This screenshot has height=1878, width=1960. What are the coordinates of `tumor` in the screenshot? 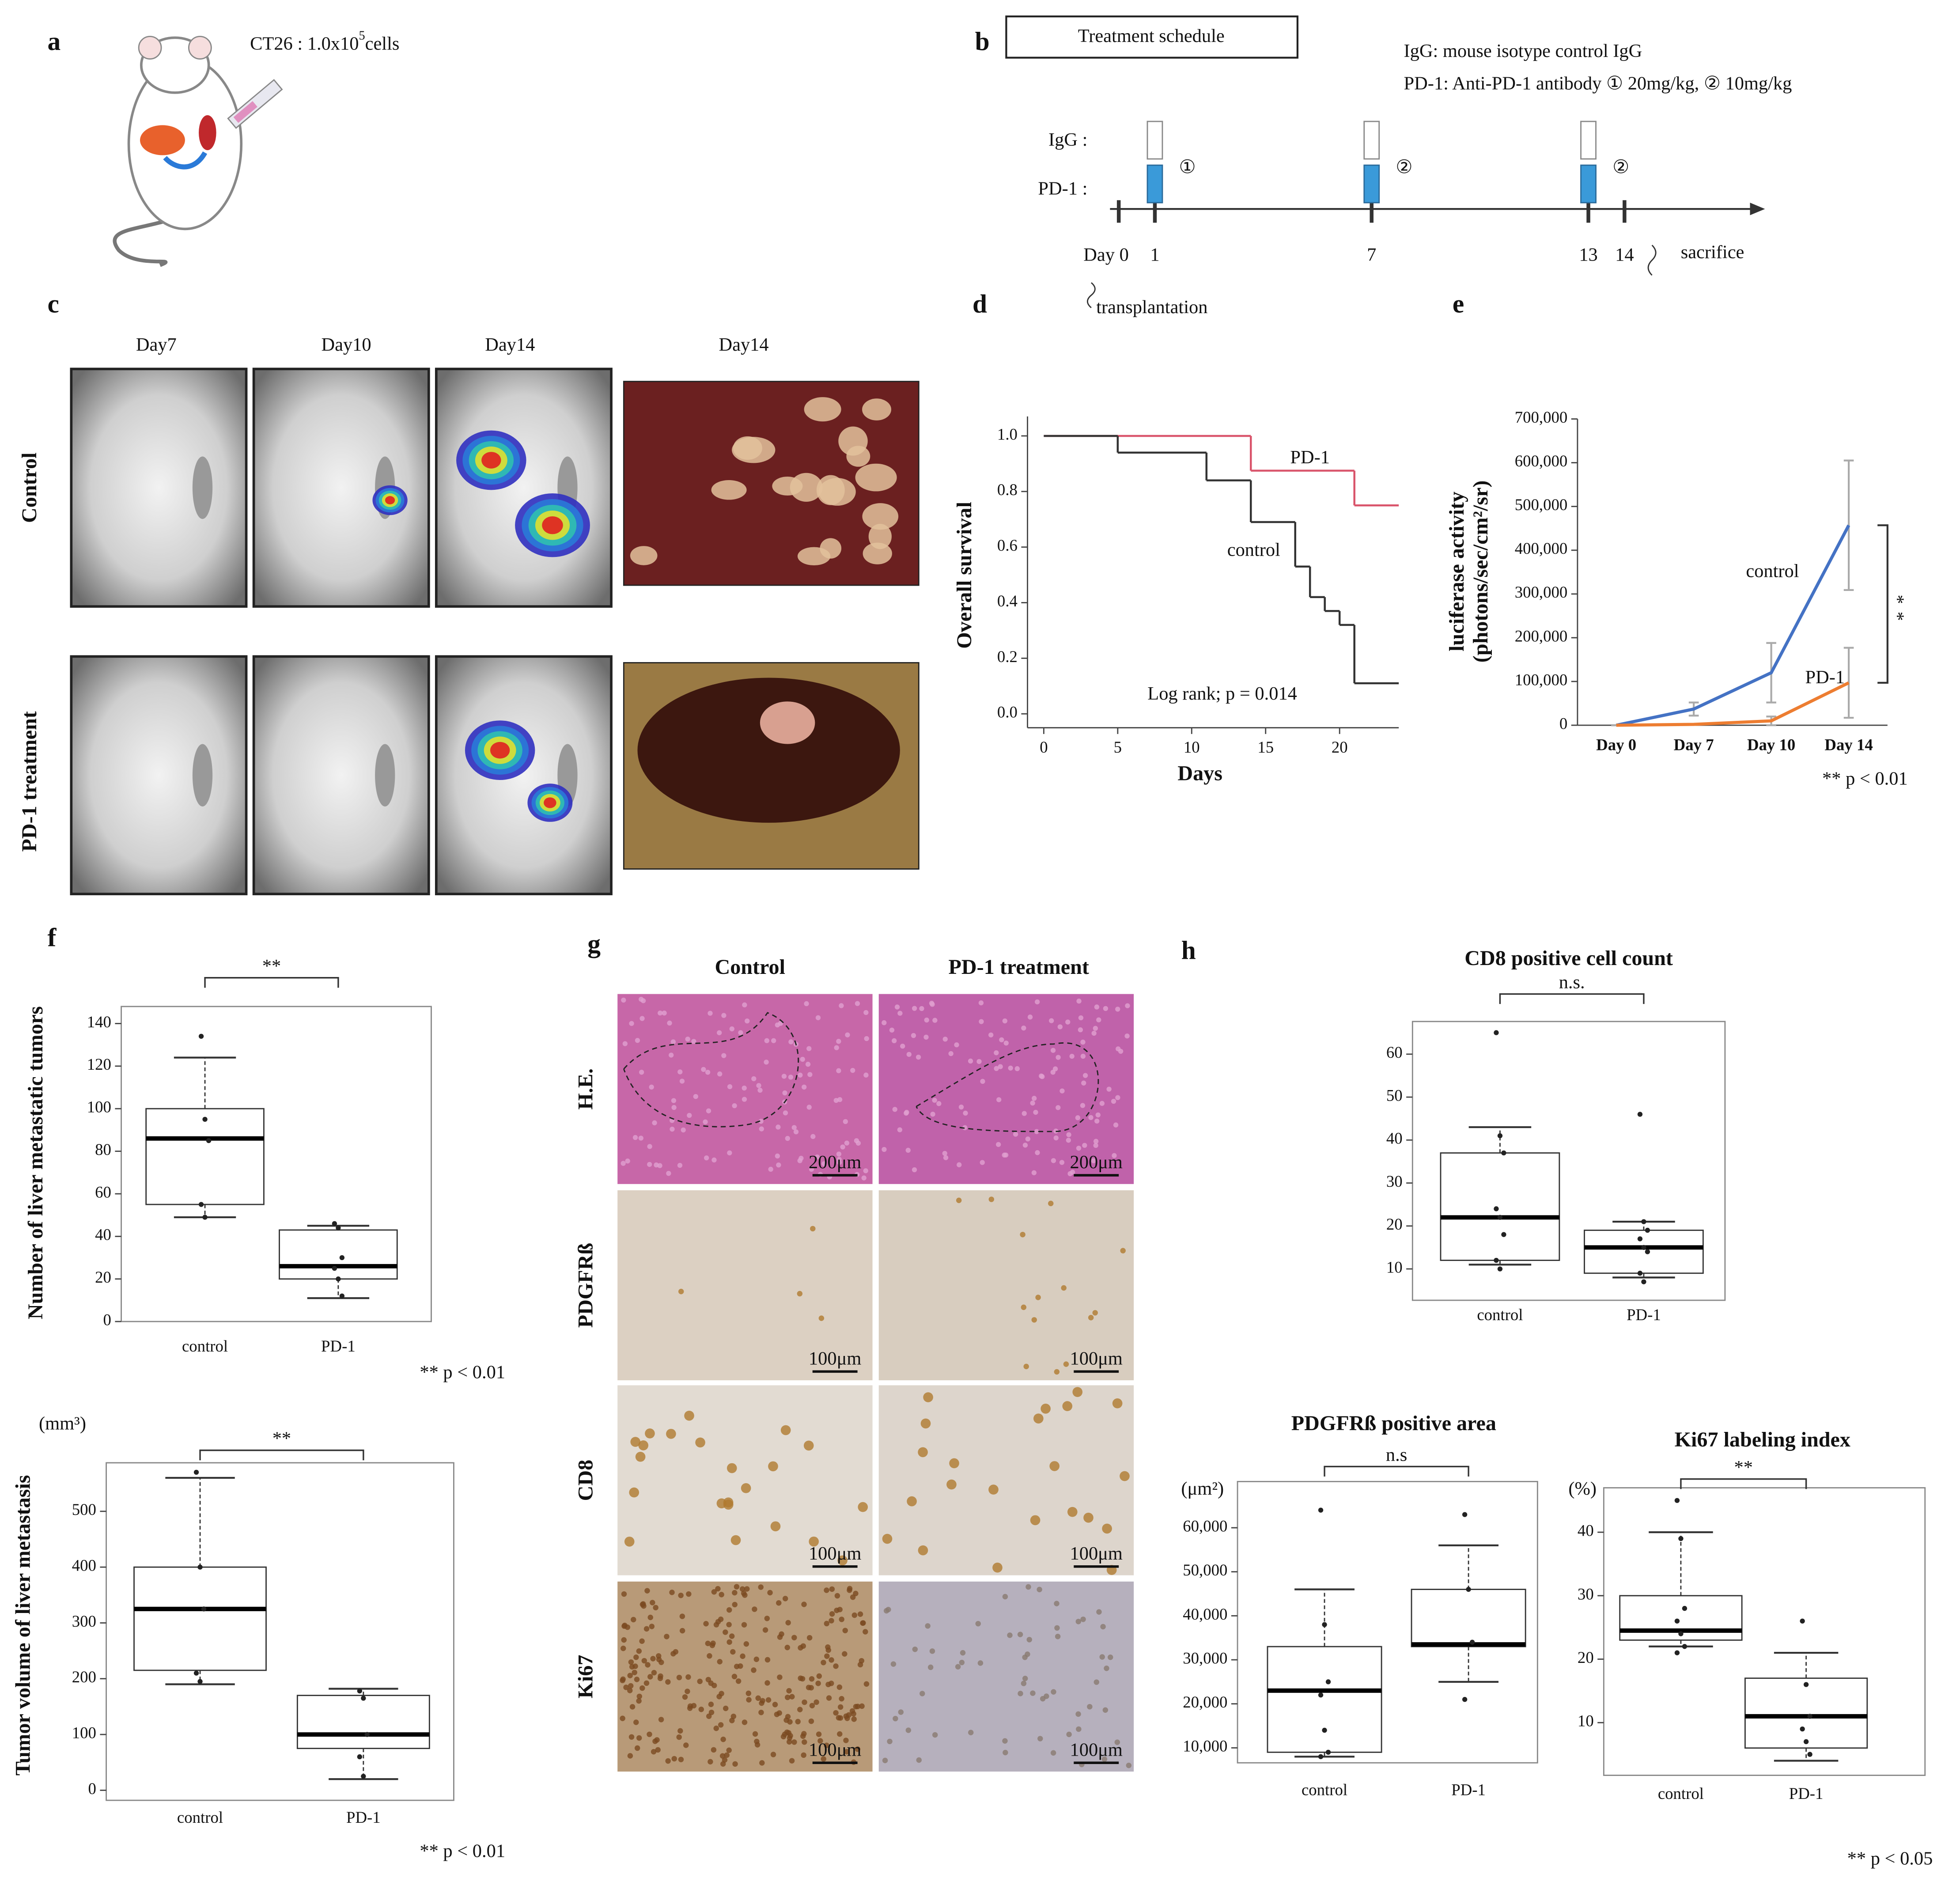 It's located at (806, 487).